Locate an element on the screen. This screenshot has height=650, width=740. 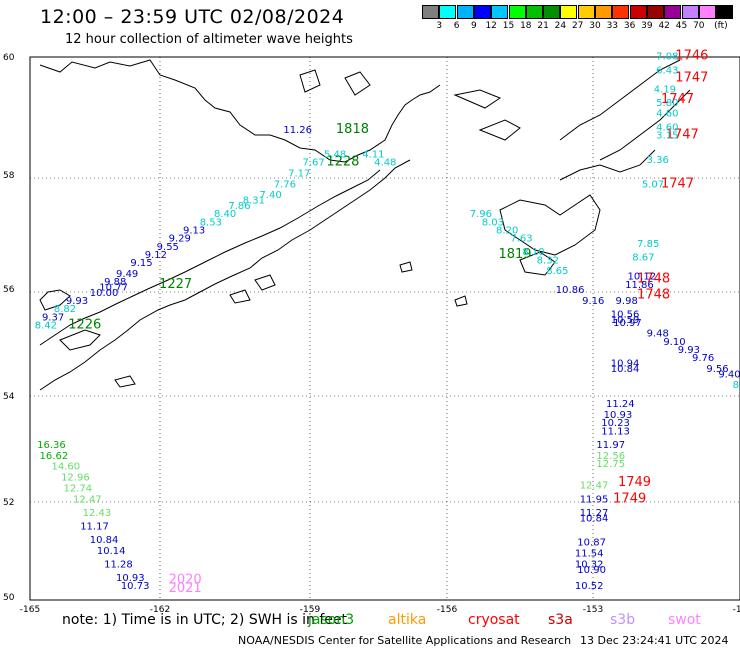
wave-height-label: 10.56 is located at coordinates (625, 315).